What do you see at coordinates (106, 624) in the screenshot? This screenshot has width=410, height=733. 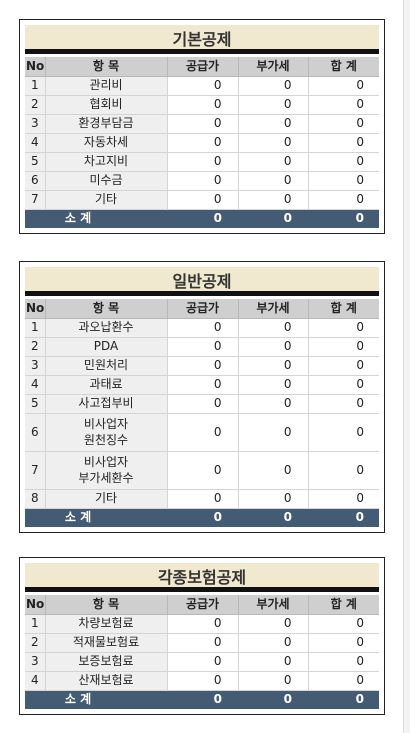 I see `row-item: 차량보험료` at bounding box center [106, 624].